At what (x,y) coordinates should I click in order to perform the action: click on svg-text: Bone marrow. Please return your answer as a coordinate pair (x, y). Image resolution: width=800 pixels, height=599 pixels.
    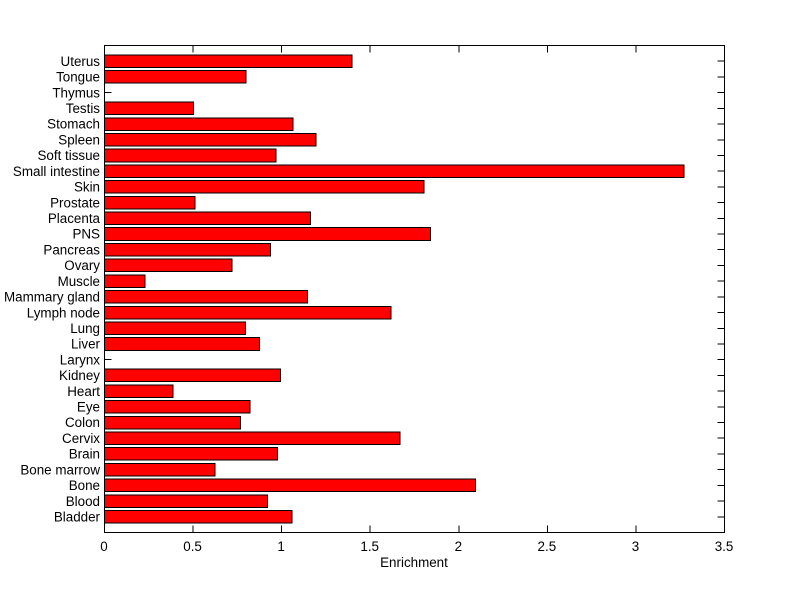
    Looking at the image, I should click on (60, 469).